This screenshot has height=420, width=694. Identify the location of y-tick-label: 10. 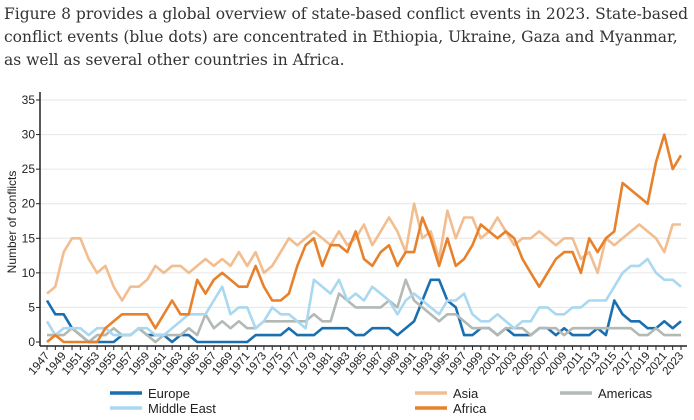
(29, 273).